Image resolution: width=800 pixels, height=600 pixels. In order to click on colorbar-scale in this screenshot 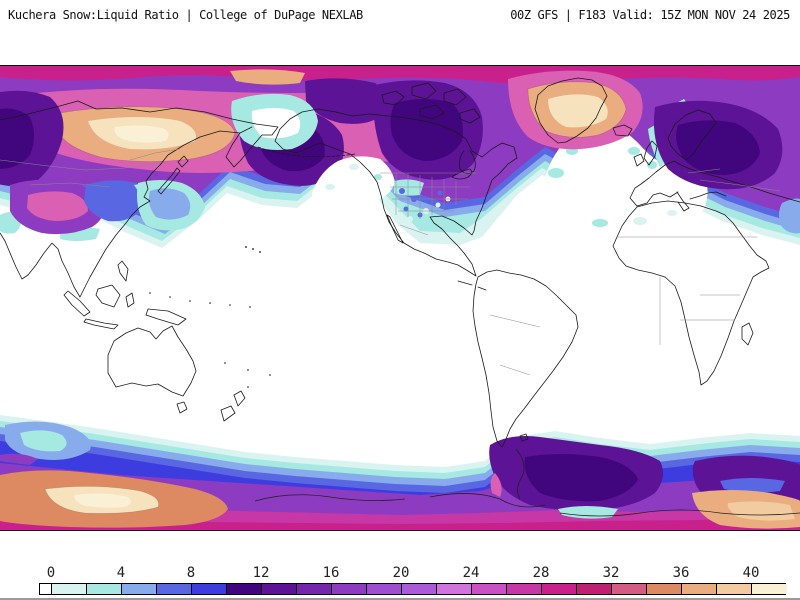, I will do `click(413, 589)`.